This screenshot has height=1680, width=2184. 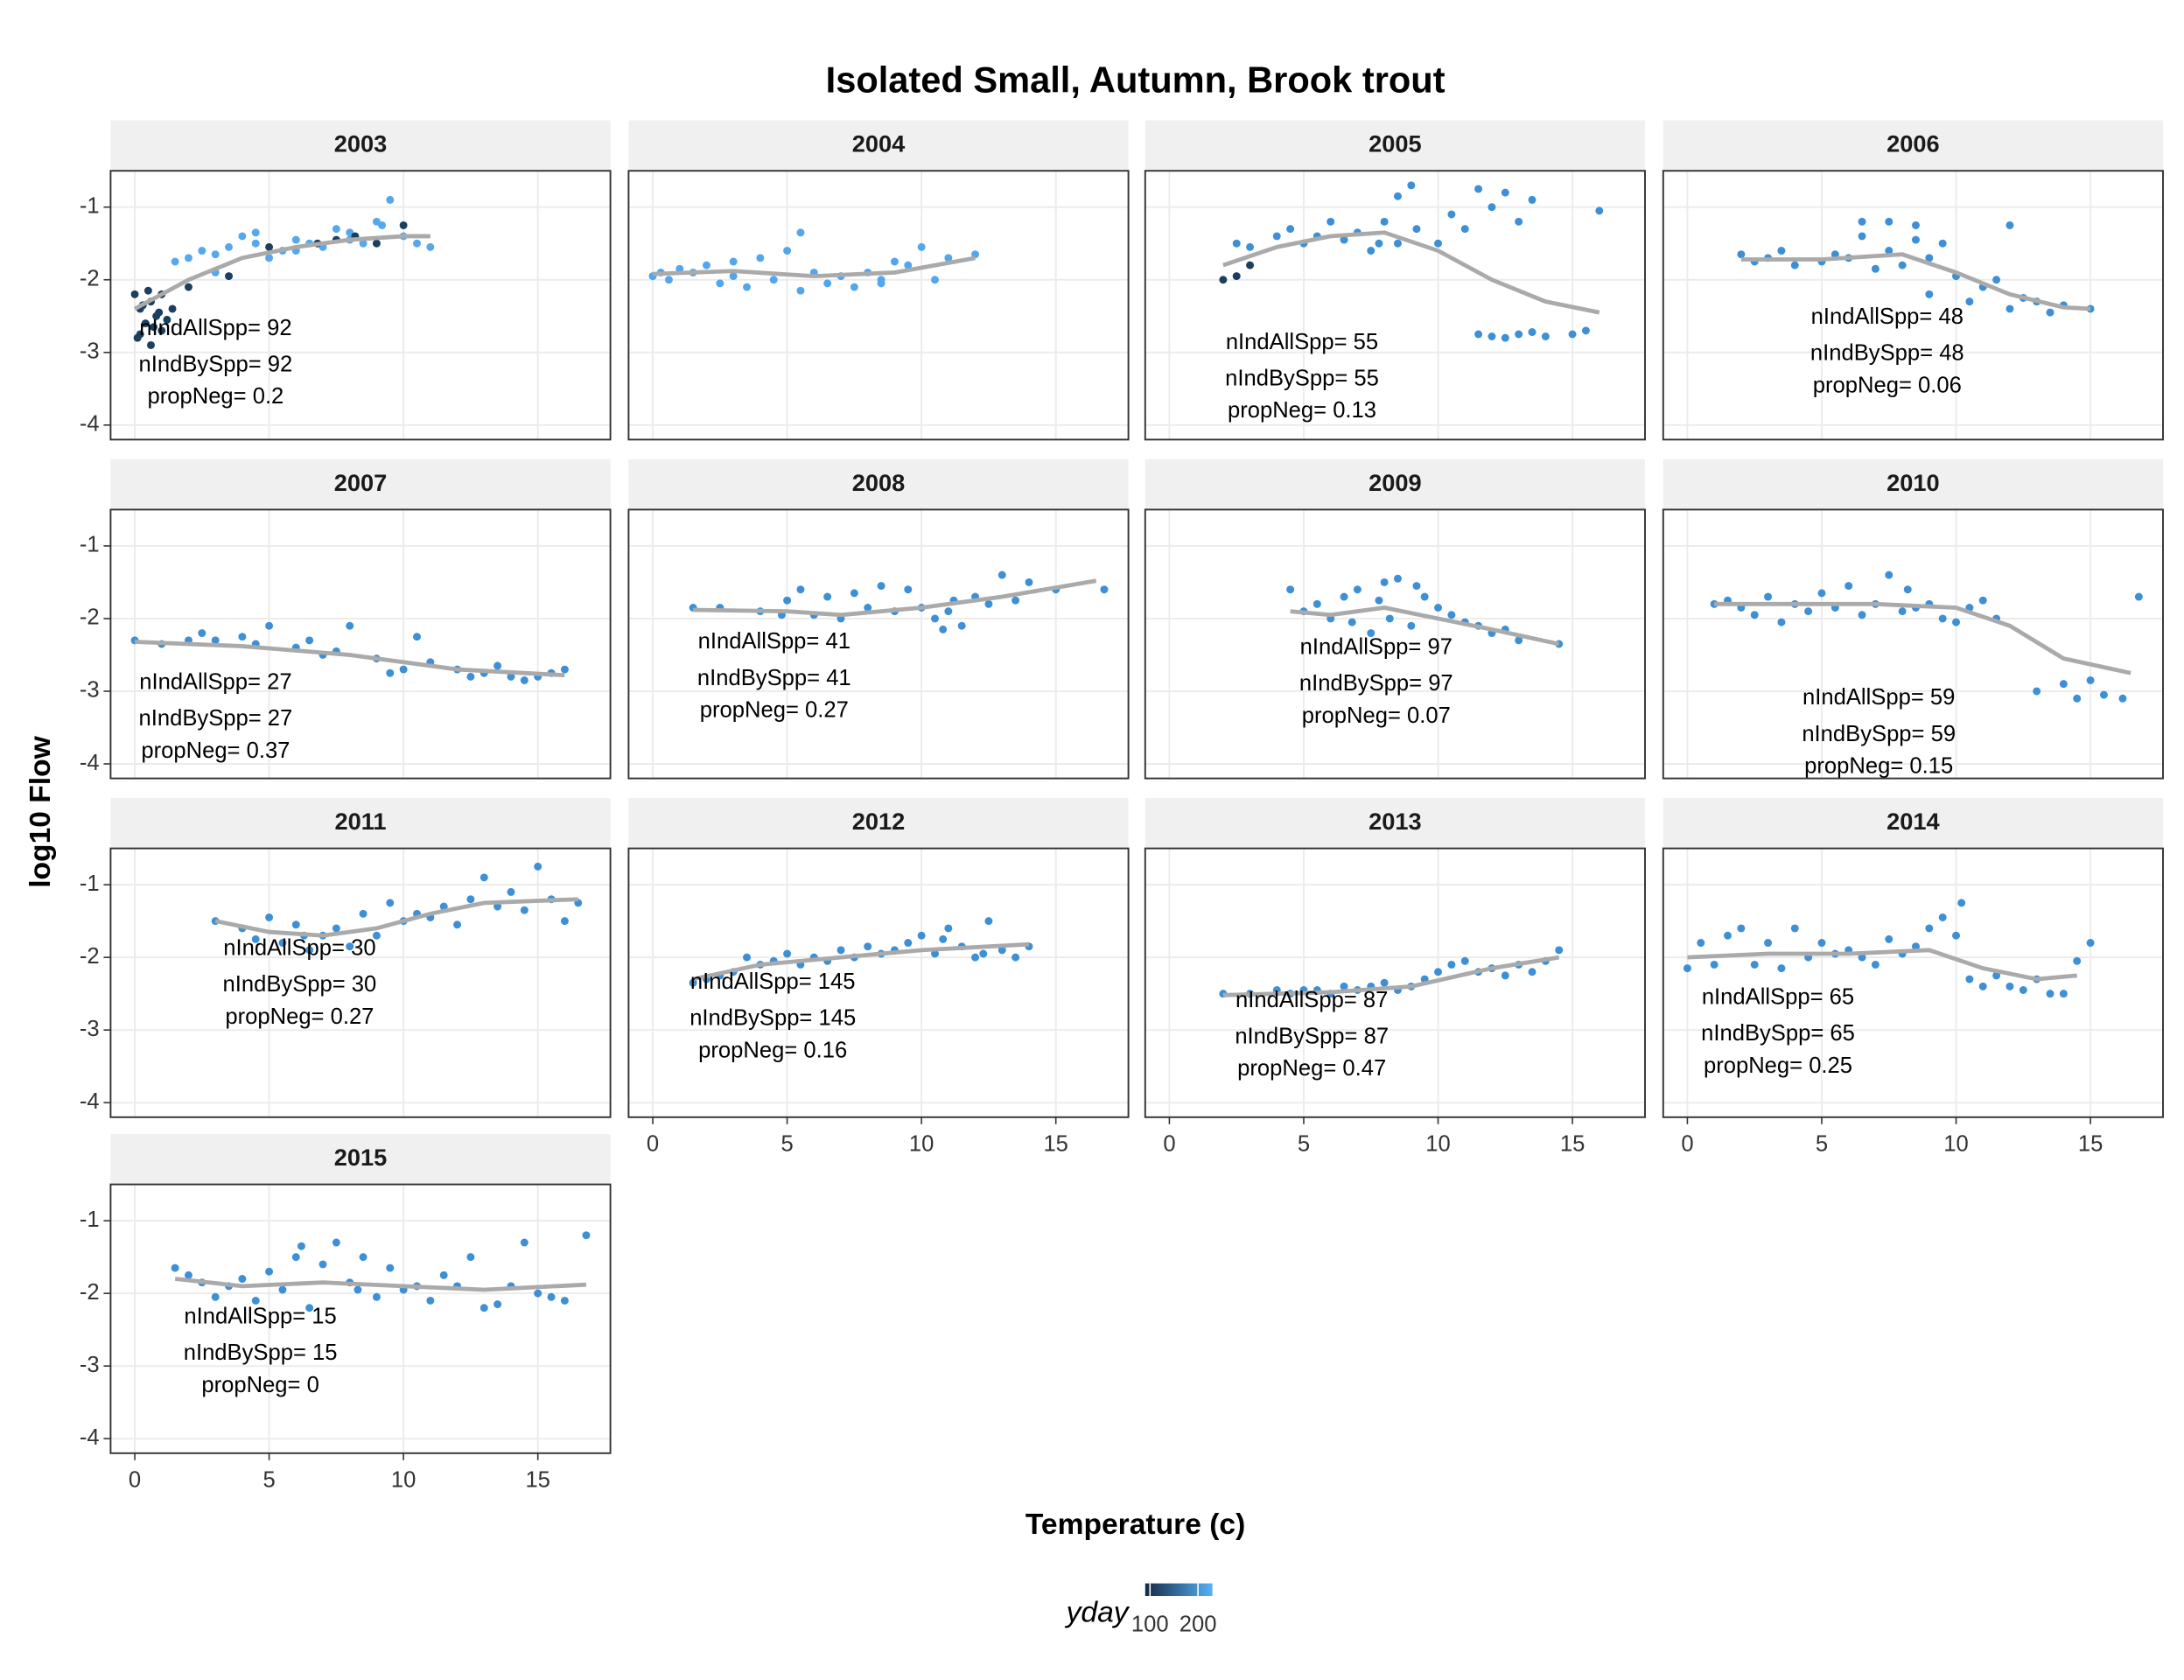 I want to click on annotation: nIndAllSpp= 65, so click(x=1778, y=997).